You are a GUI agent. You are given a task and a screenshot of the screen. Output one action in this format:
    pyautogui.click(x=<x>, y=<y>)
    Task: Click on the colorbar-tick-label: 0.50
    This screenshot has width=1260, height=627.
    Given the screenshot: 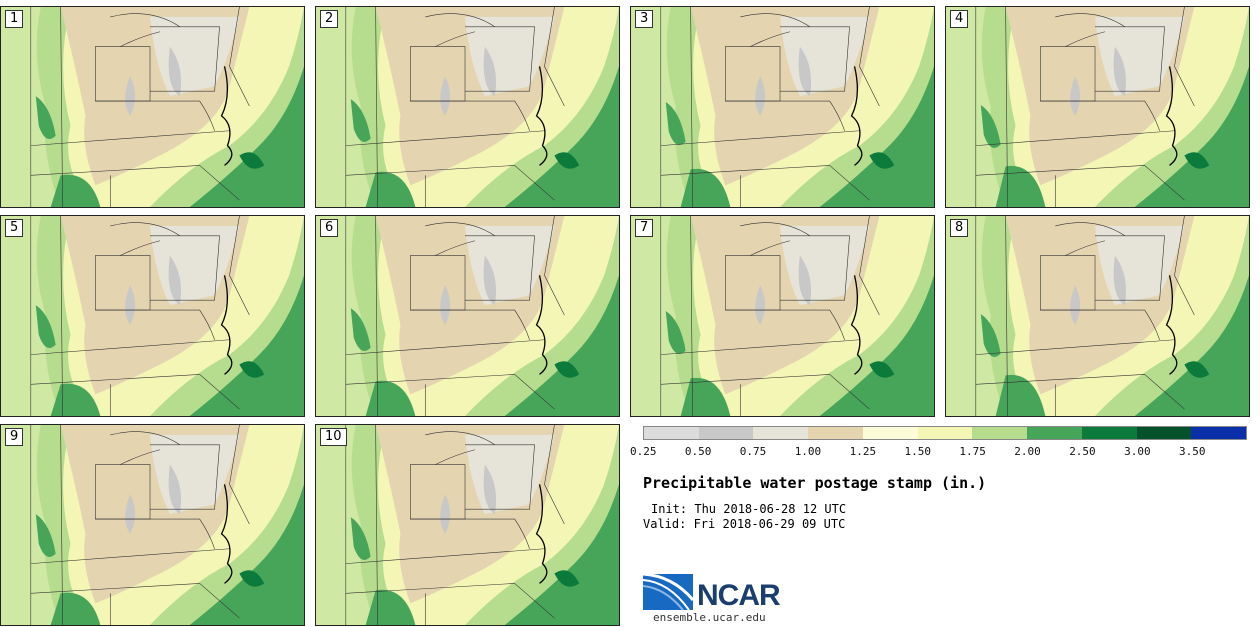 What is the action you would take?
    pyautogui.click(x=698, y=451)
    